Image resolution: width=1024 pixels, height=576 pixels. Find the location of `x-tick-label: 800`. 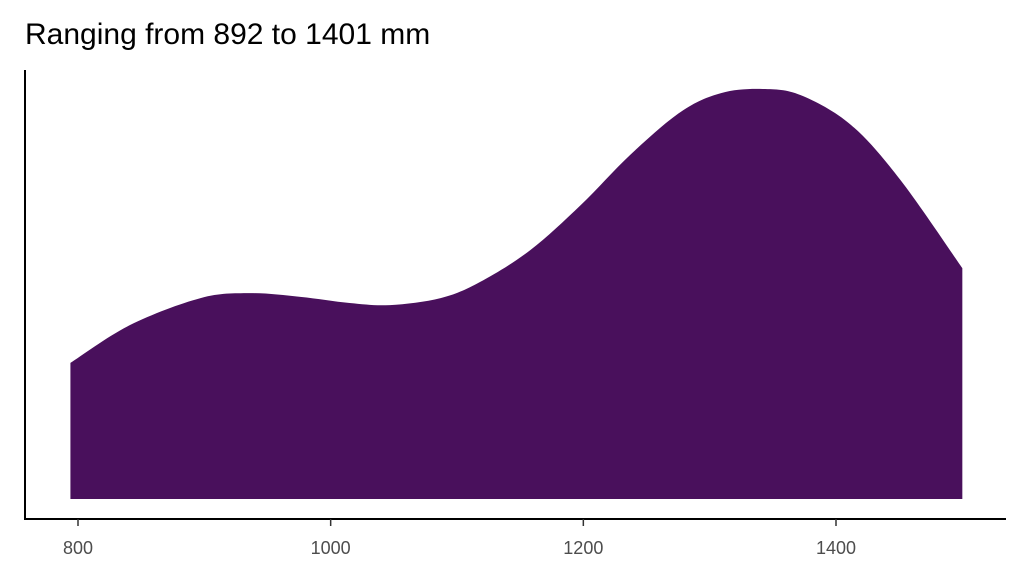

x-tick-label: 800 is located at coordinates (78, 548).